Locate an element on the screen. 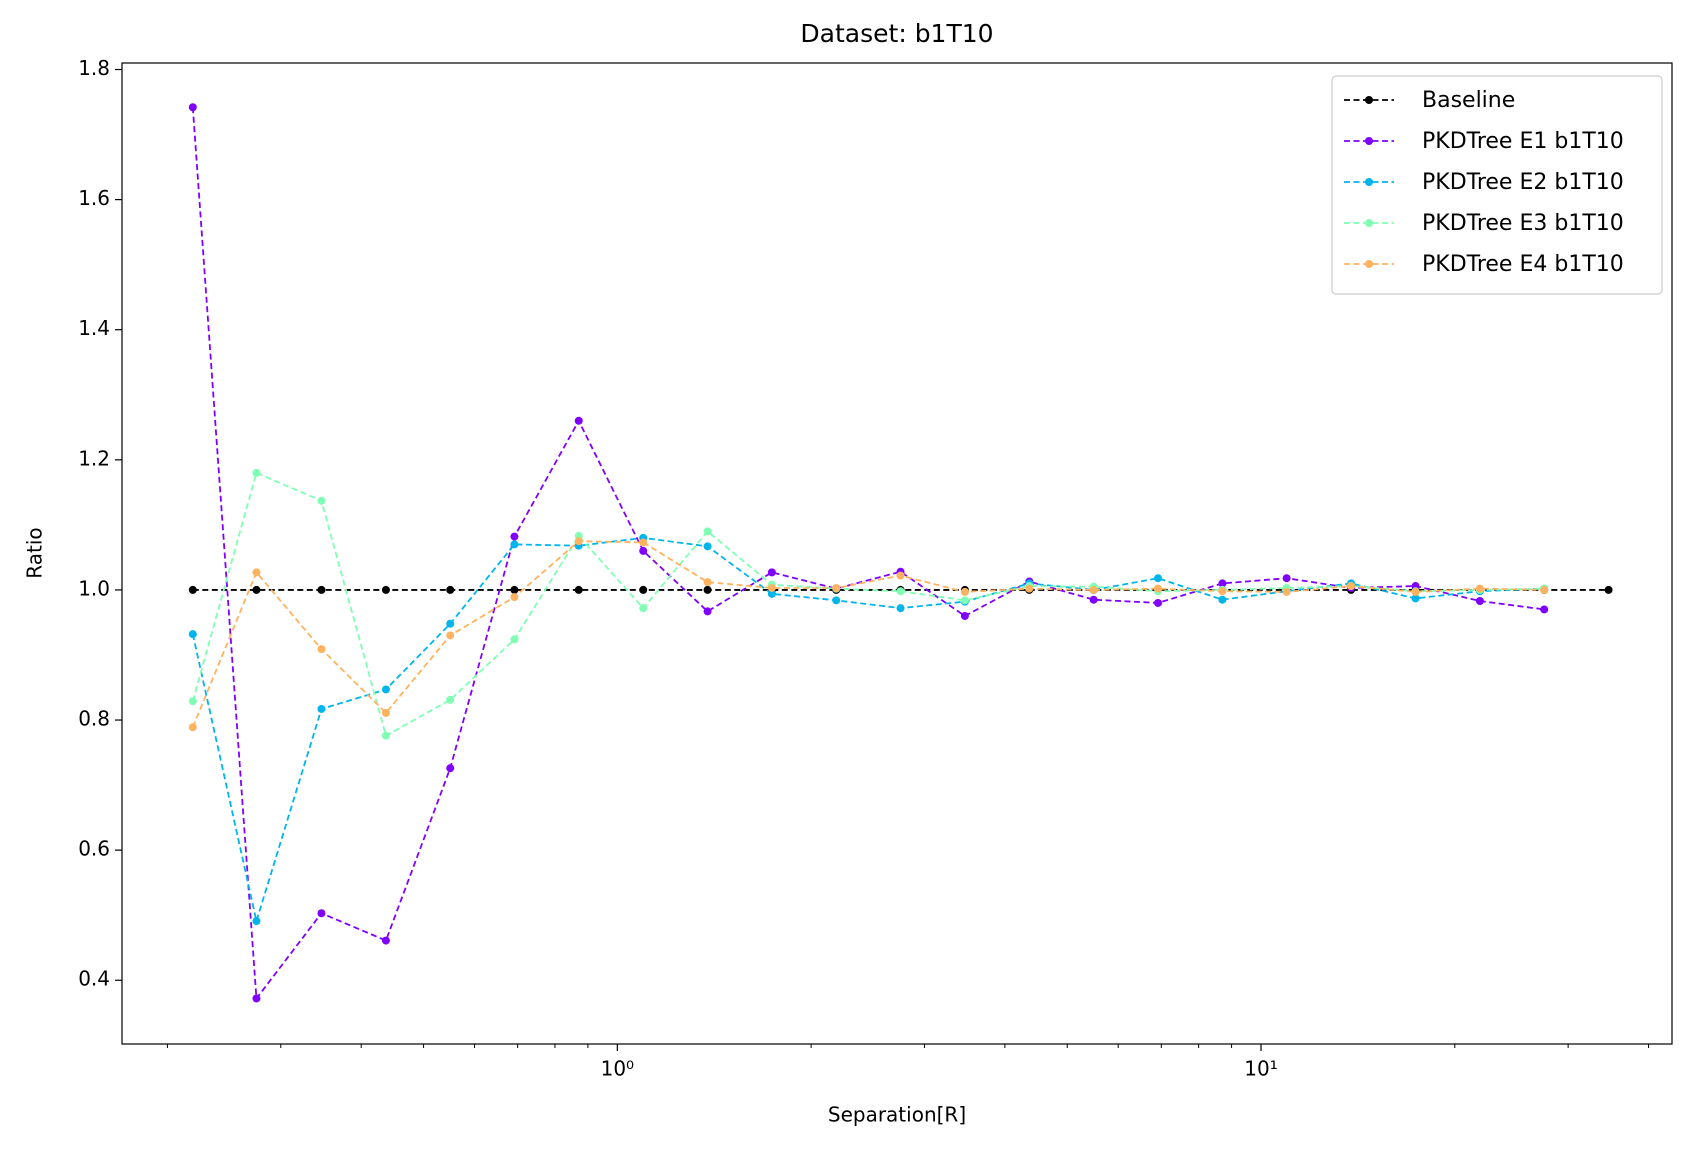  y-tick-label: 1.6 is located at coordinates (94, 198).